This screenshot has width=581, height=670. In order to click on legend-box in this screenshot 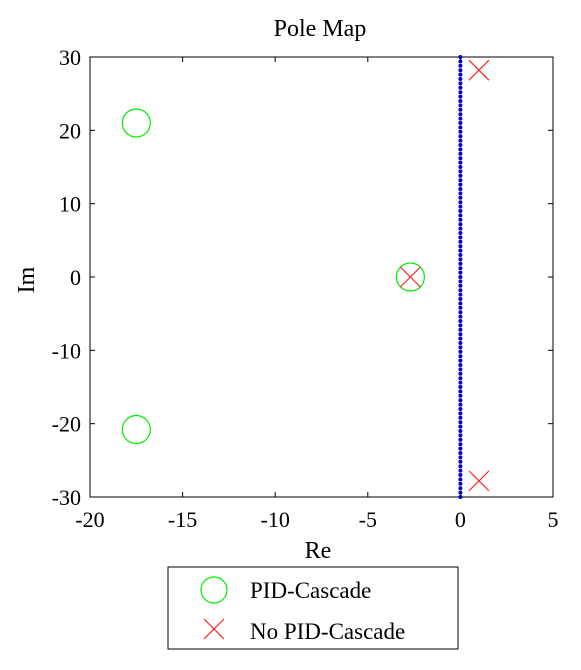, I will do `click(313, 608)`.